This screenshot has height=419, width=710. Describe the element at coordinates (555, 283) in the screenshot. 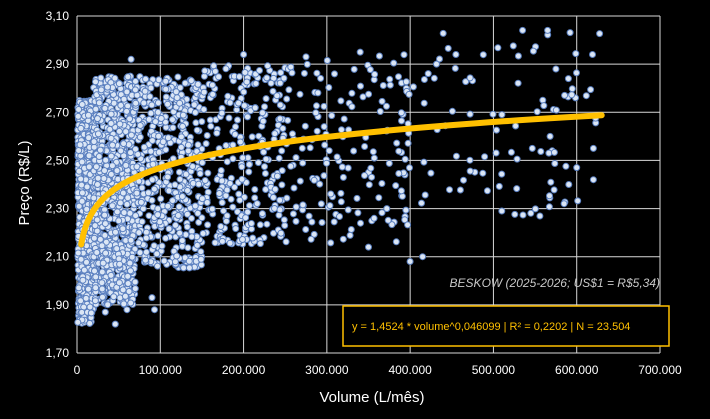

I see `source-note: BESKOW (2025-2026; US$1 = R$5,34)` at that location.